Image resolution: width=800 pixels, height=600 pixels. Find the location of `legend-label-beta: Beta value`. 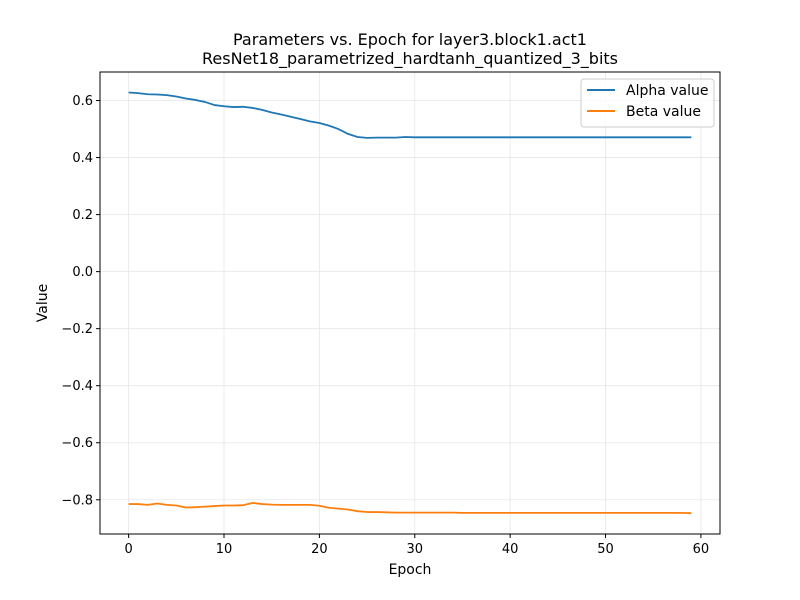

legend-label-beta: Beta value is located at coordinates (663, 112).